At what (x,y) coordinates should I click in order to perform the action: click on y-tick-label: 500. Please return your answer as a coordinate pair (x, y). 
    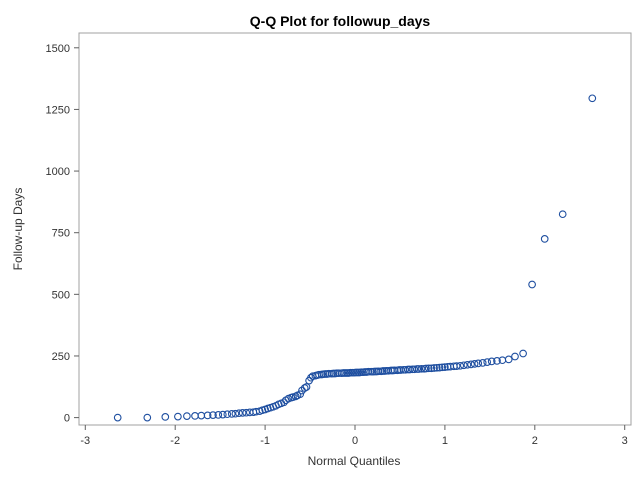
    Looking at the image, I should click on (61, 295).